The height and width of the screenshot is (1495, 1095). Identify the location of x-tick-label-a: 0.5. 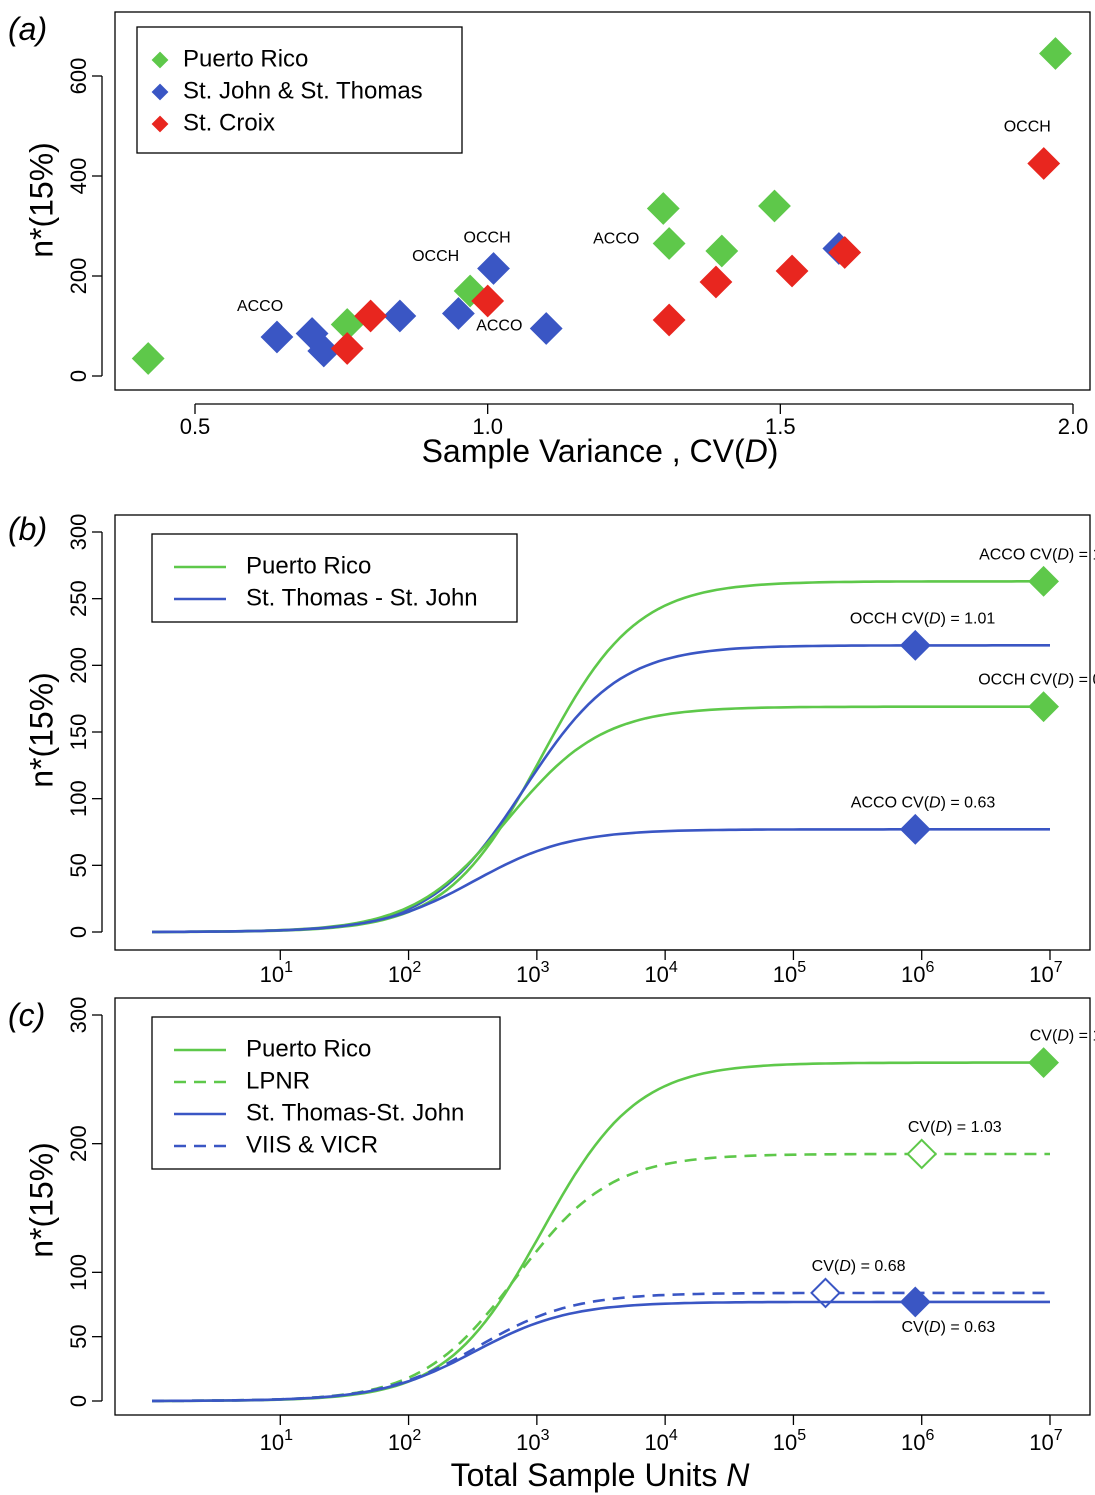
(195, 426).